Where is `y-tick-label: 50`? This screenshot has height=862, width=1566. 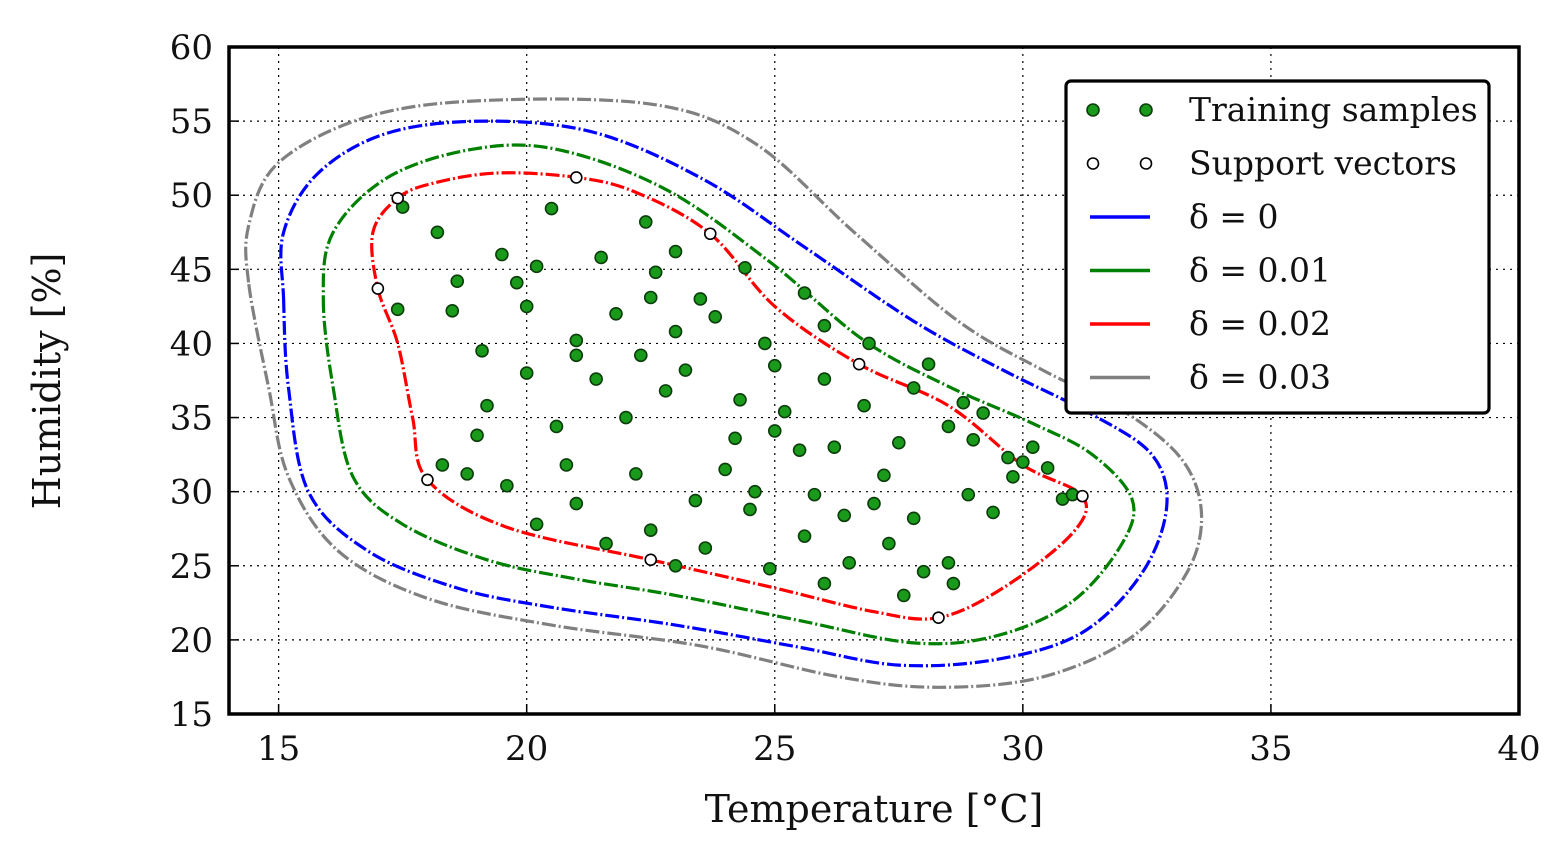 y-tick-label: 50 is located at coordinates (191, 196).